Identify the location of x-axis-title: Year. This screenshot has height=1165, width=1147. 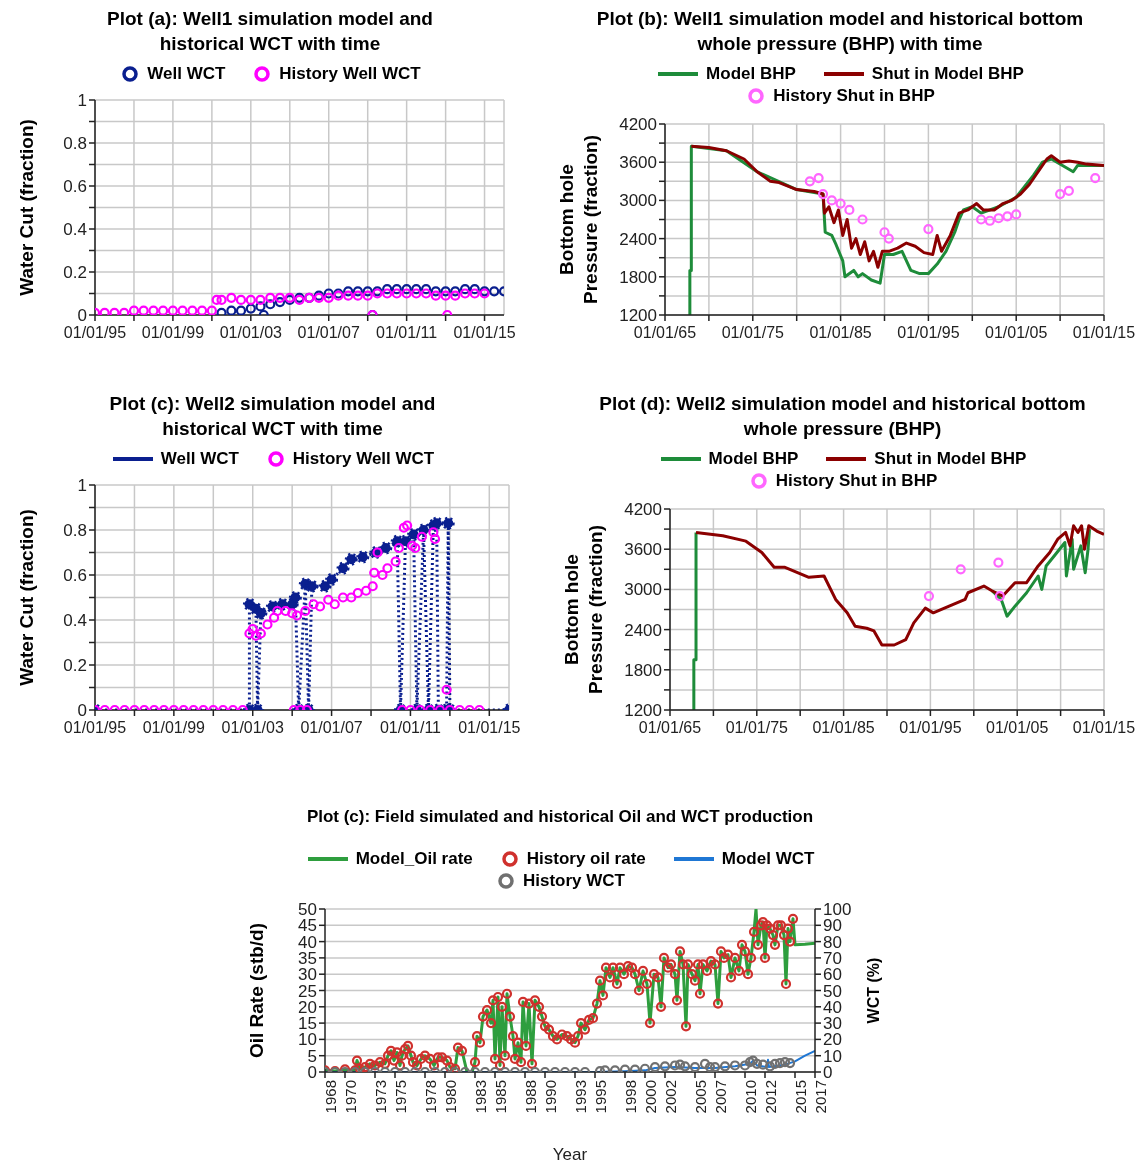
(570, 1154).